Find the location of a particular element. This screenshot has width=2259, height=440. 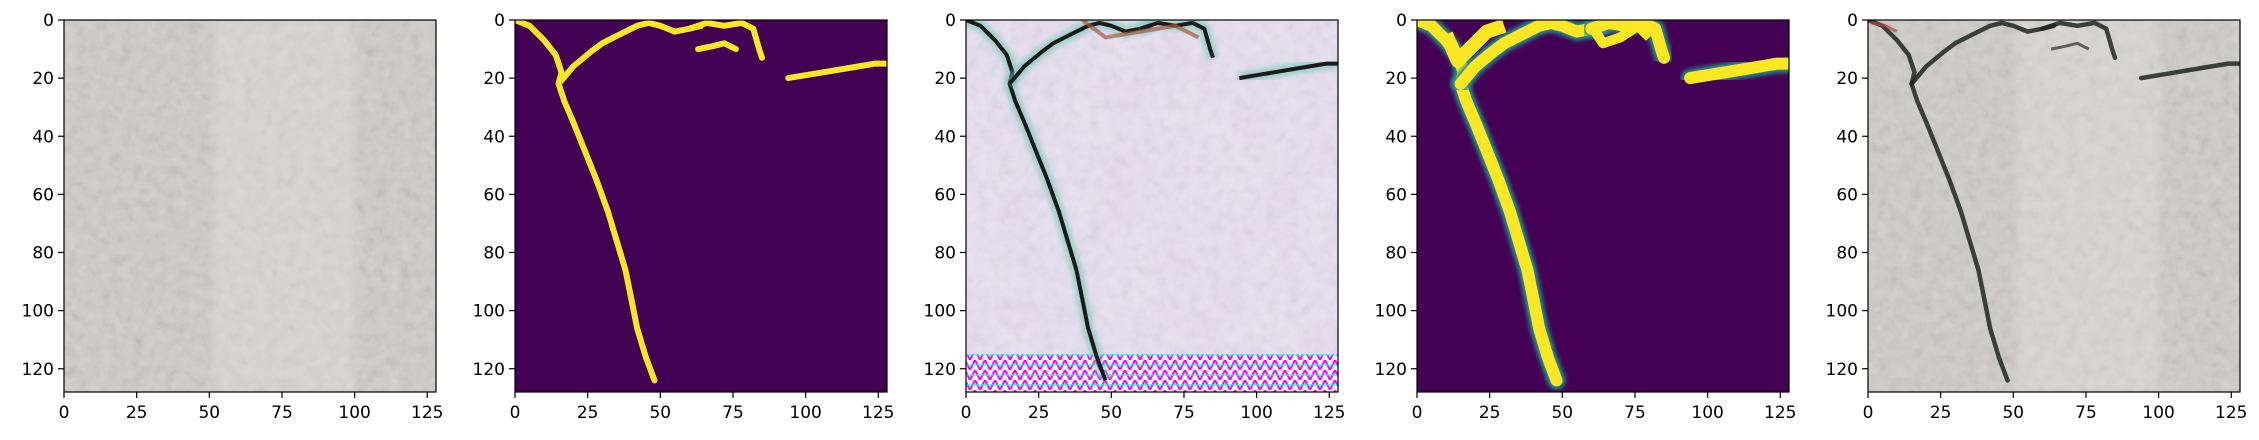

concrete-texture-icon is located at coordinates (250, 206).